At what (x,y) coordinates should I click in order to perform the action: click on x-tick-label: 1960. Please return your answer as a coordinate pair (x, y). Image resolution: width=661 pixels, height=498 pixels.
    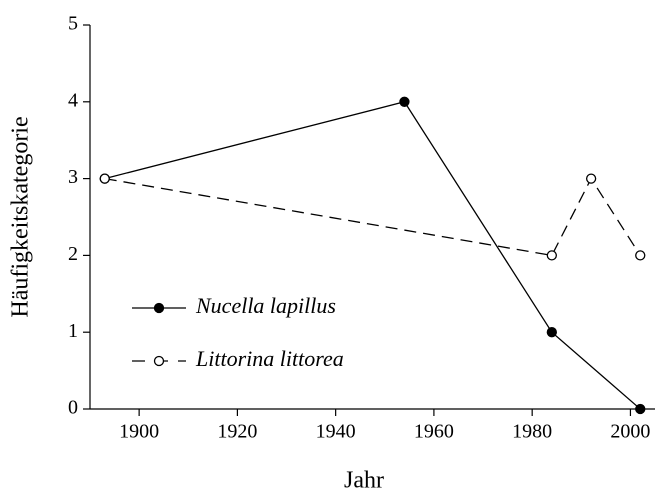
    Looking at the image, I should click on (434, 432).